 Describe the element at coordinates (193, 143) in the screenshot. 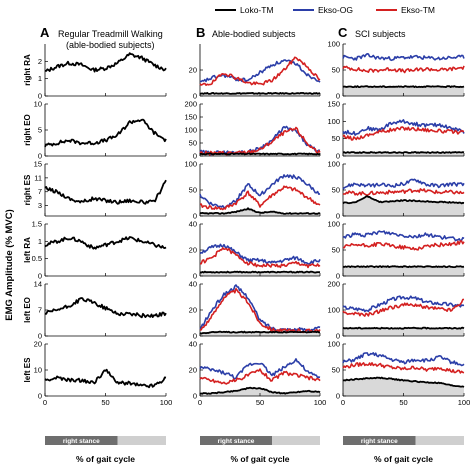

I see `ytick-label-B-1-1: 50` at that location.